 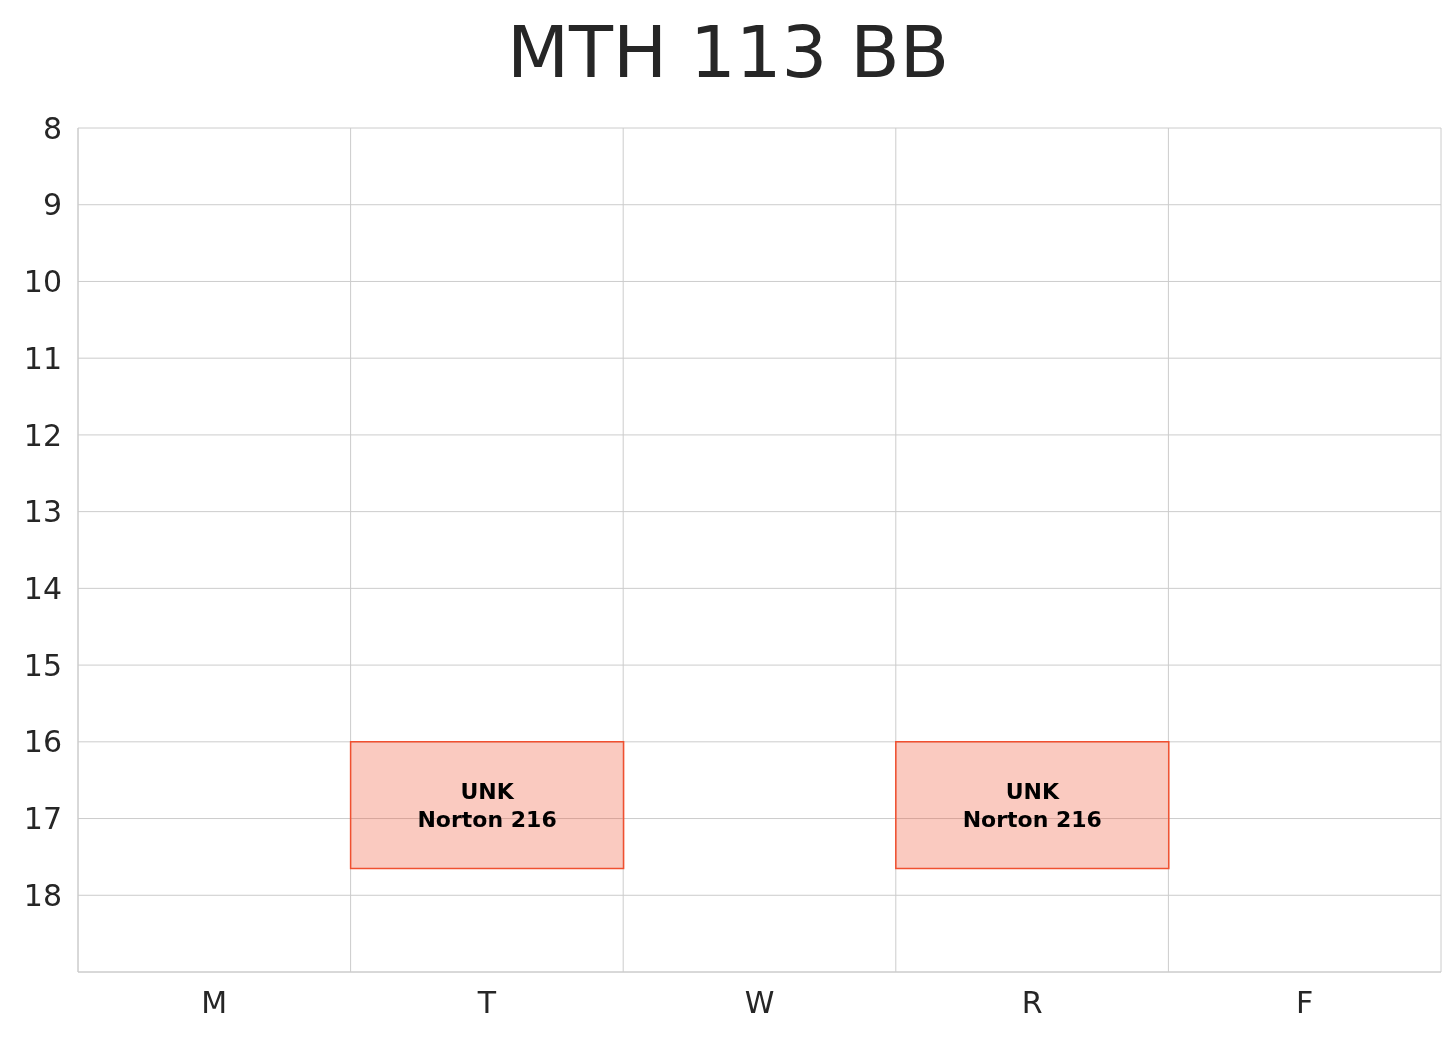 I want to click on y-tick-label: 8, so click(x=52, y=128).